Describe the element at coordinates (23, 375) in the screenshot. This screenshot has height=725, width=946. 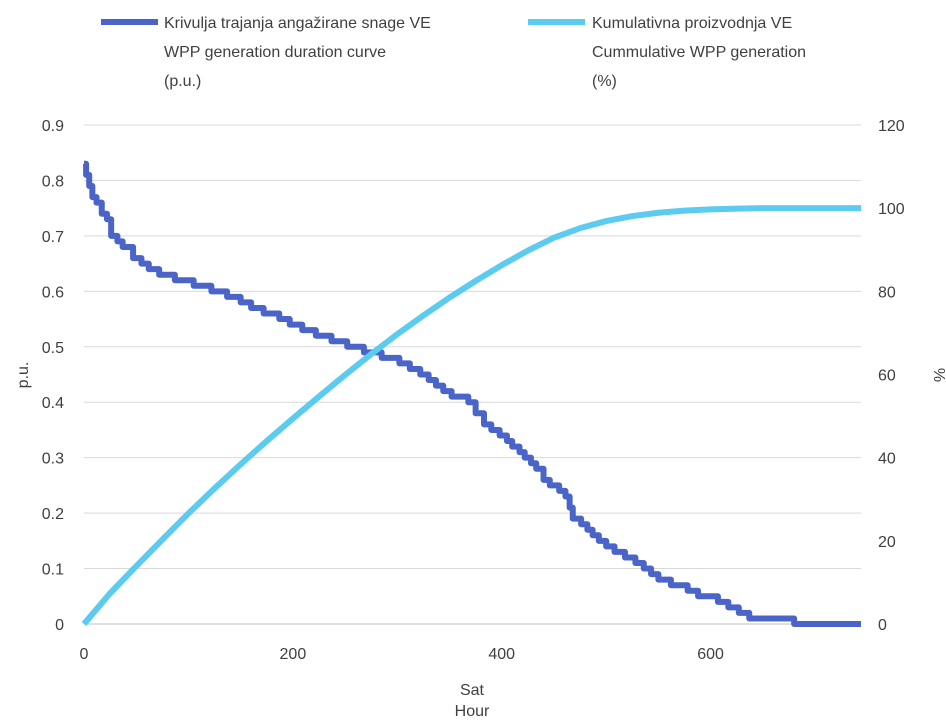
I see `y-axis-left-label: p.u.` at that location.